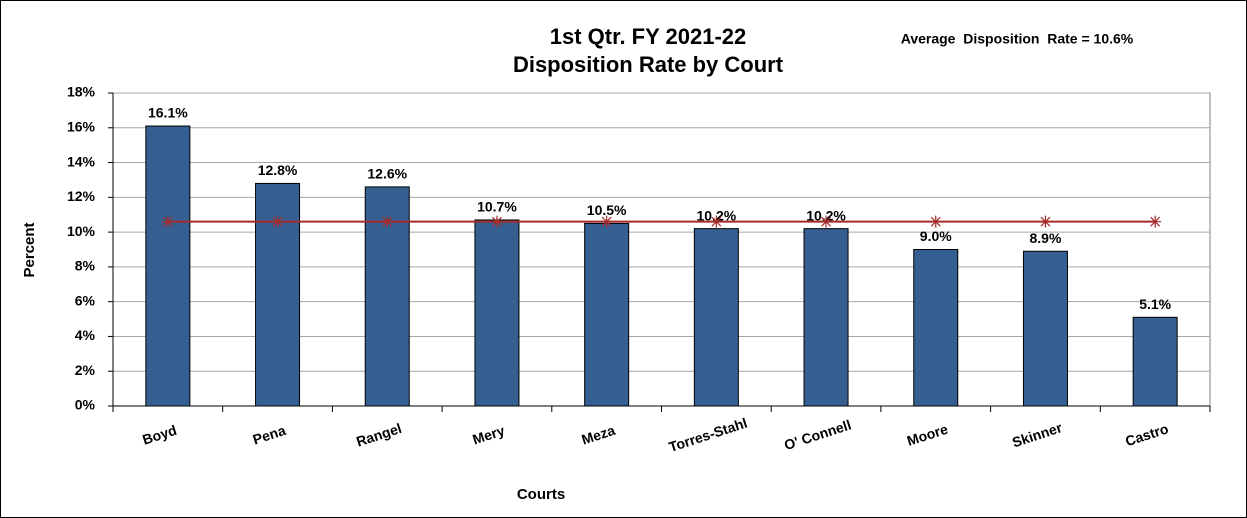 The height and width of the screenshot is (518, 1247). I want to click on y-tick-label: 14%, so click(81, 161).